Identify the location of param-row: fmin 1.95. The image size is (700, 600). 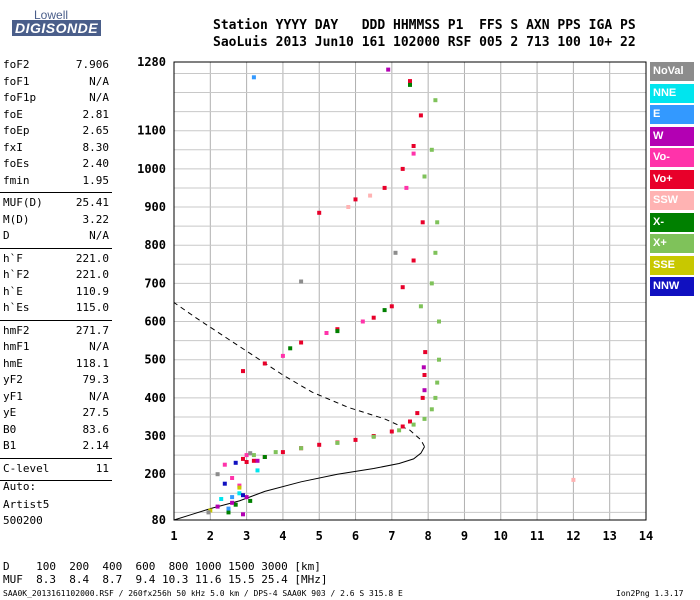
(56, 183).